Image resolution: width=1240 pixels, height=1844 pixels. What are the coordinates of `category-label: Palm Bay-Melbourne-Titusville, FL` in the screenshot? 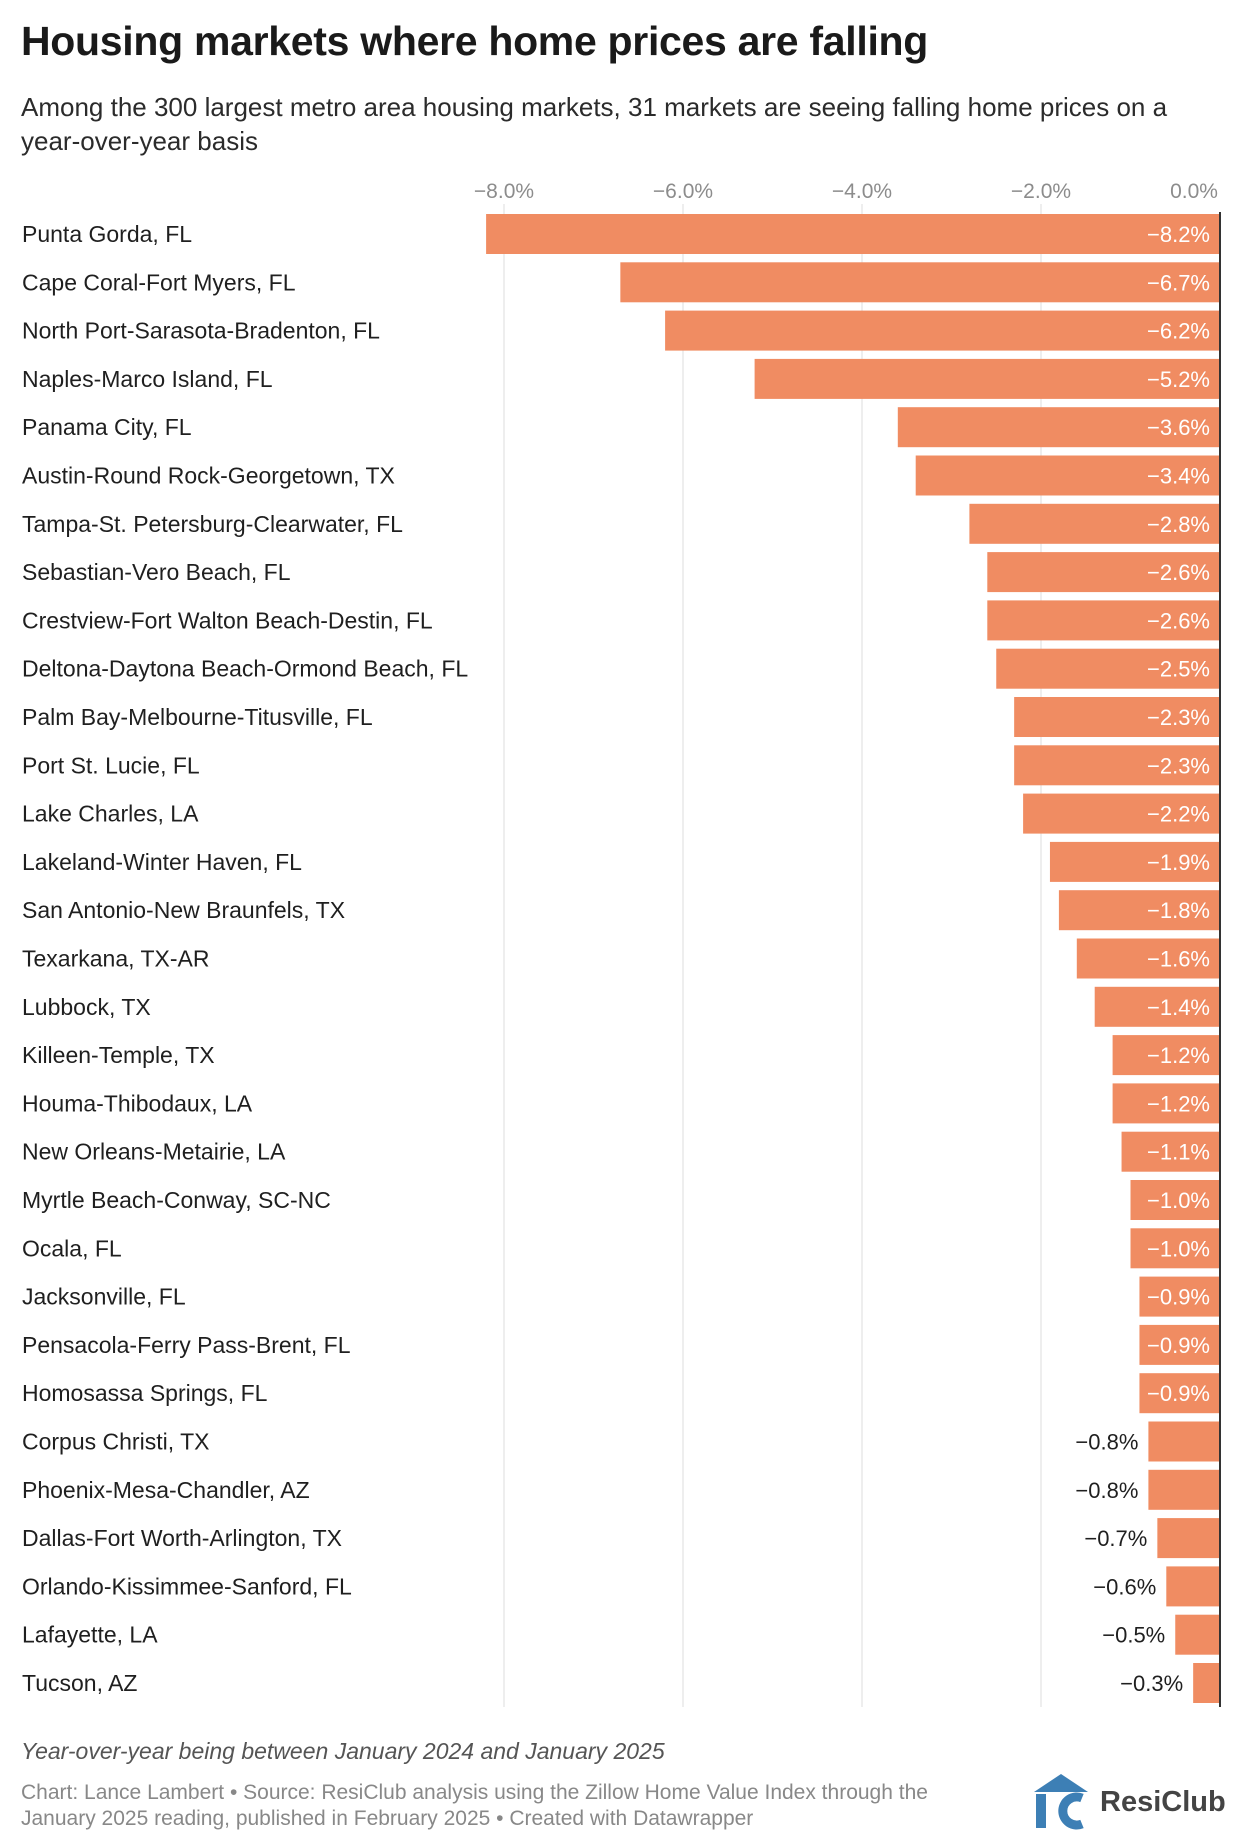 It's located at (197, 717).